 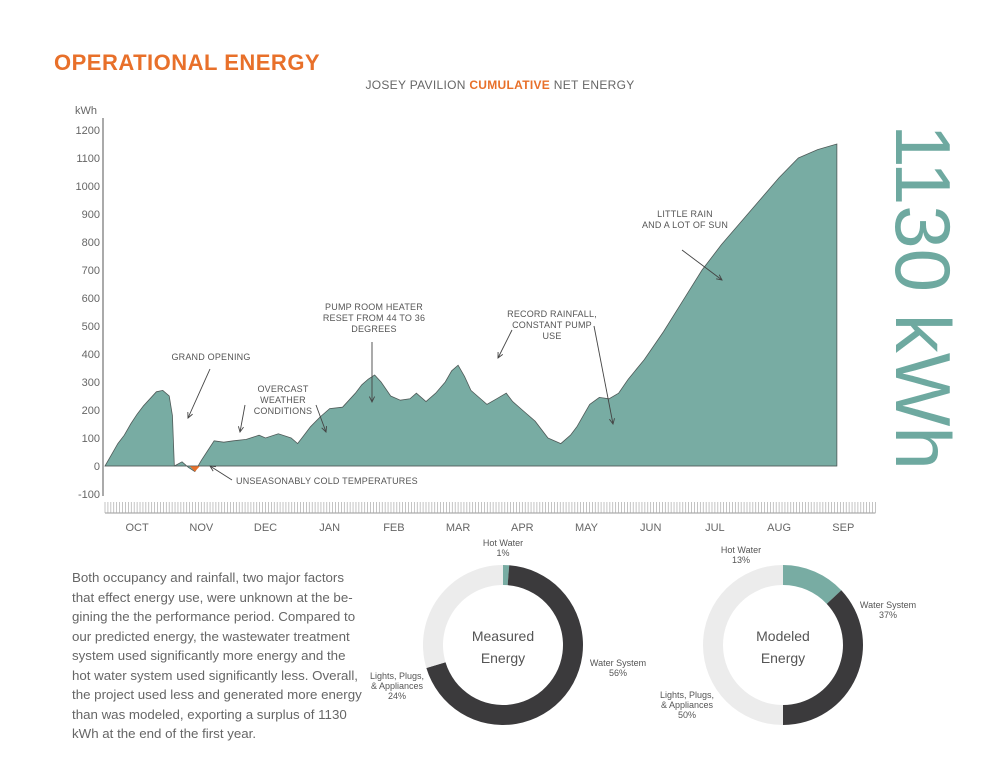 I want to click on x-tick-label: SEP, so click(x=843, y=528).